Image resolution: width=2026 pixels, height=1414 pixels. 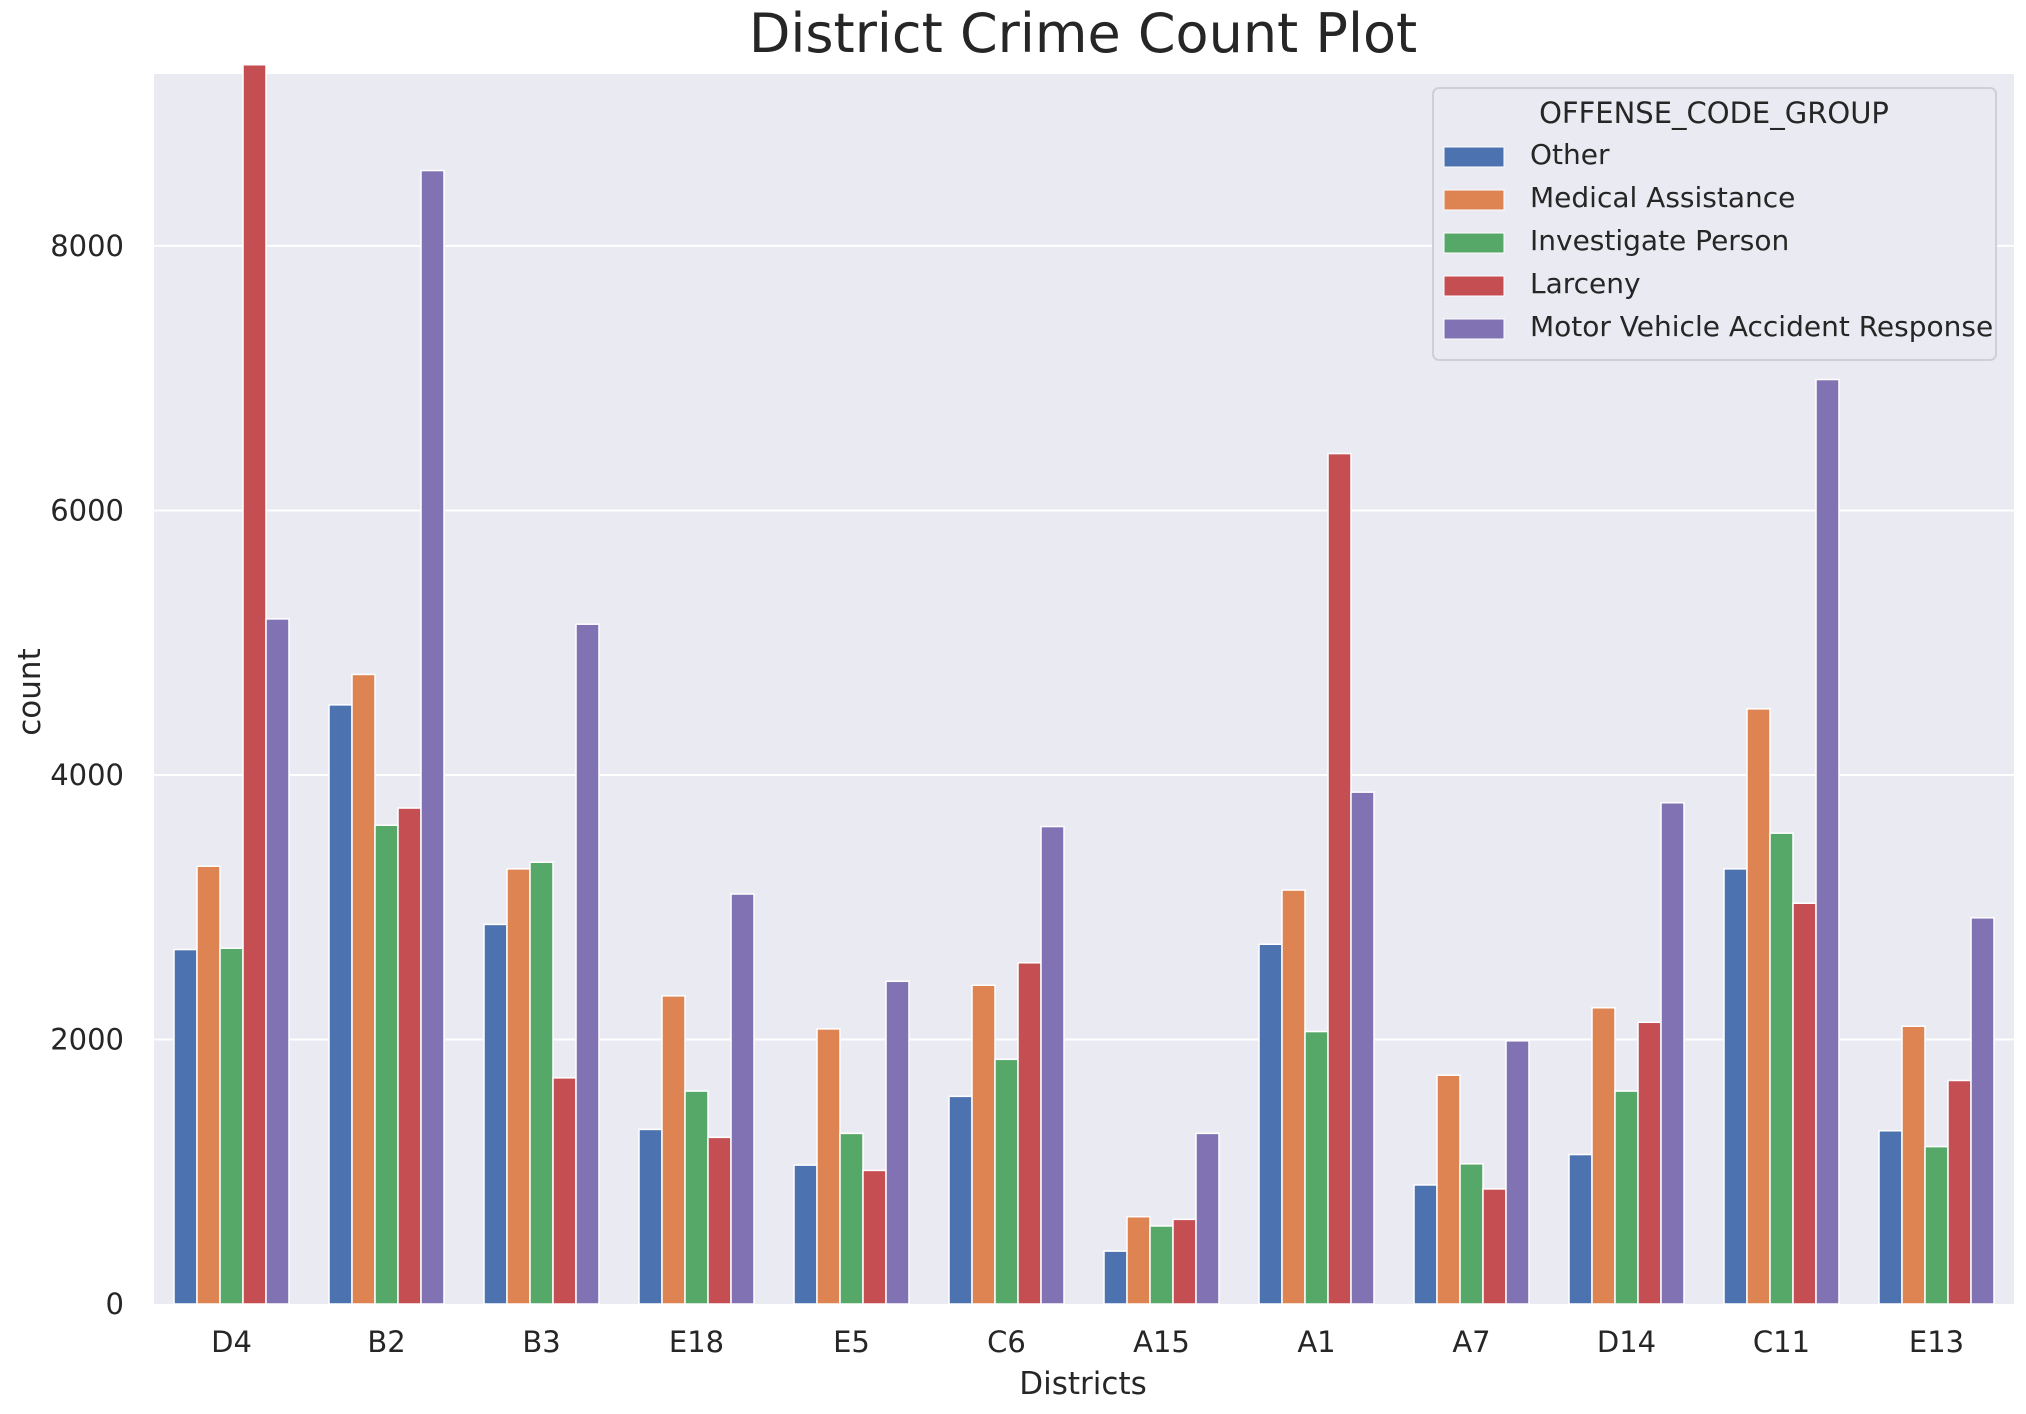 I want to click on bar-a15-motor-vehicle-accident-response, so click(x=1207, y=1218).